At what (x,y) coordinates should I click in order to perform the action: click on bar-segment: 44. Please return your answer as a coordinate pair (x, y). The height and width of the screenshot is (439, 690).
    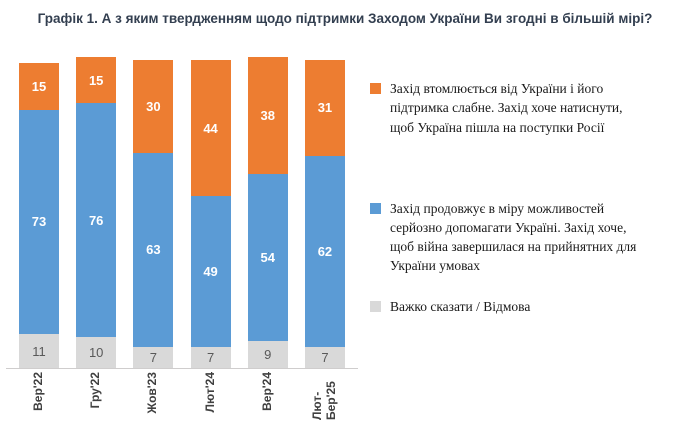
    Looking at the image, I should click on (210, 128).